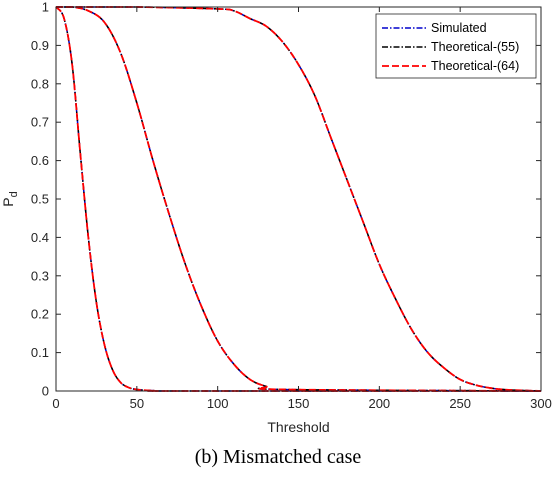 This screenshot has width=556, height=482. I want to click on y-tick-label: 0.7, so click(40, 122).